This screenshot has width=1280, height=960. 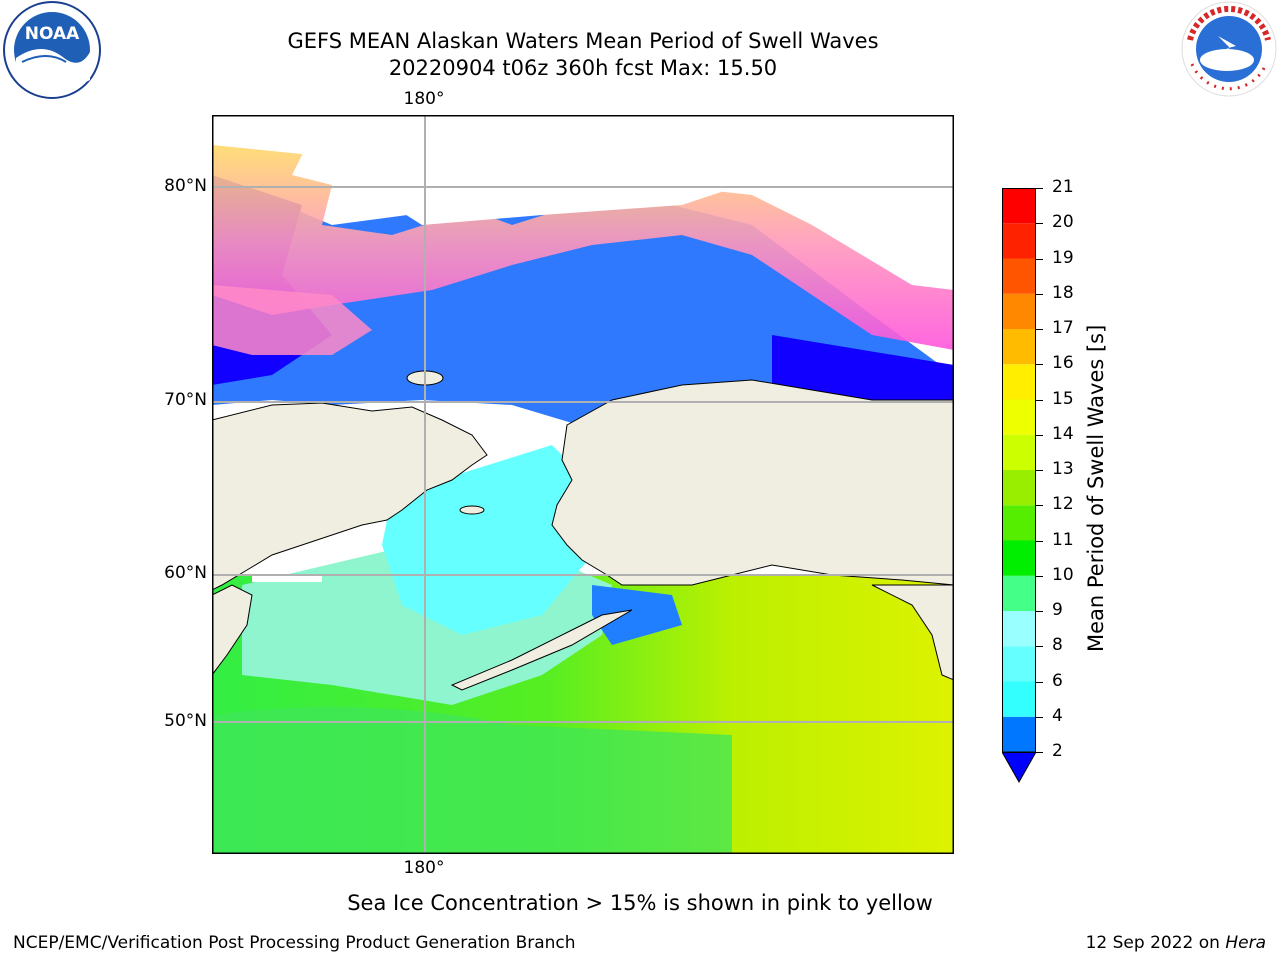 What do you see at coordinates (583, 242) in the screenshot?
I see `sea-ice-north` at bounding box center [583, 242].